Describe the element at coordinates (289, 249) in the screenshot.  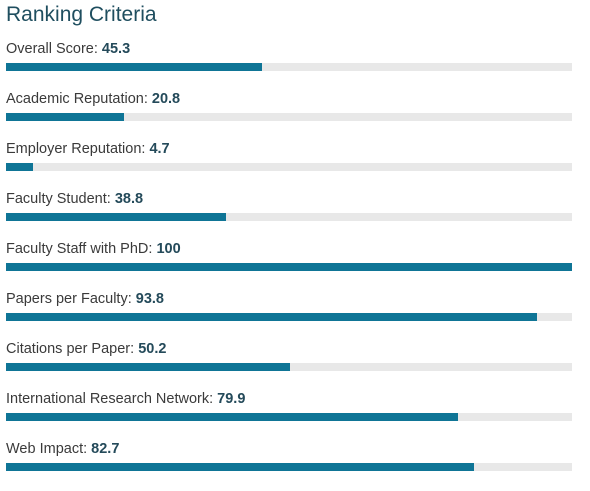
I see `criterion-label: Faculty Staff with PhD: 100` at that location.